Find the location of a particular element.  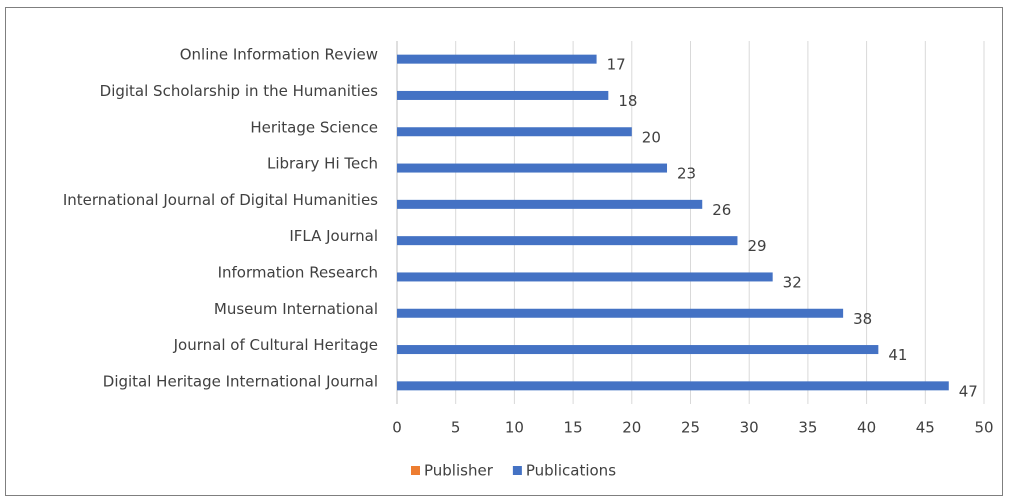

data-label: 20 is located at coordinates (651, 137).